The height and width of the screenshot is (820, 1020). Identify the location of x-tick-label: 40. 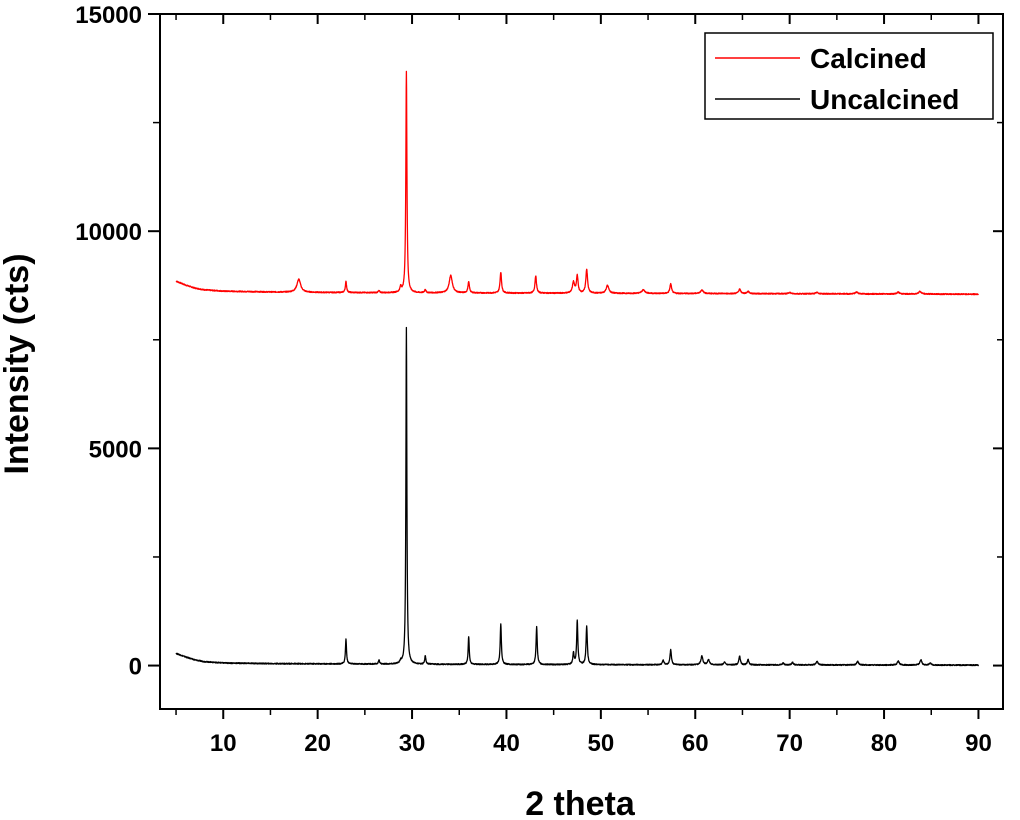
(506, 743).